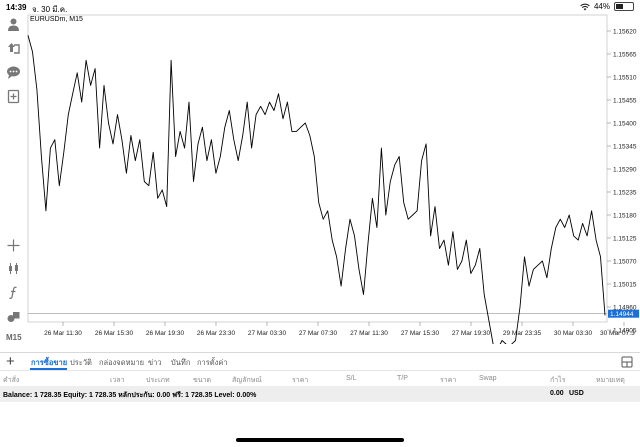 This screenshot has width=640, height=447. What do you see at coordinates (216, 333) in the screenshot?
I see `x-tick-label: 26 Mar 23:30` at bounding box center [216, 333].